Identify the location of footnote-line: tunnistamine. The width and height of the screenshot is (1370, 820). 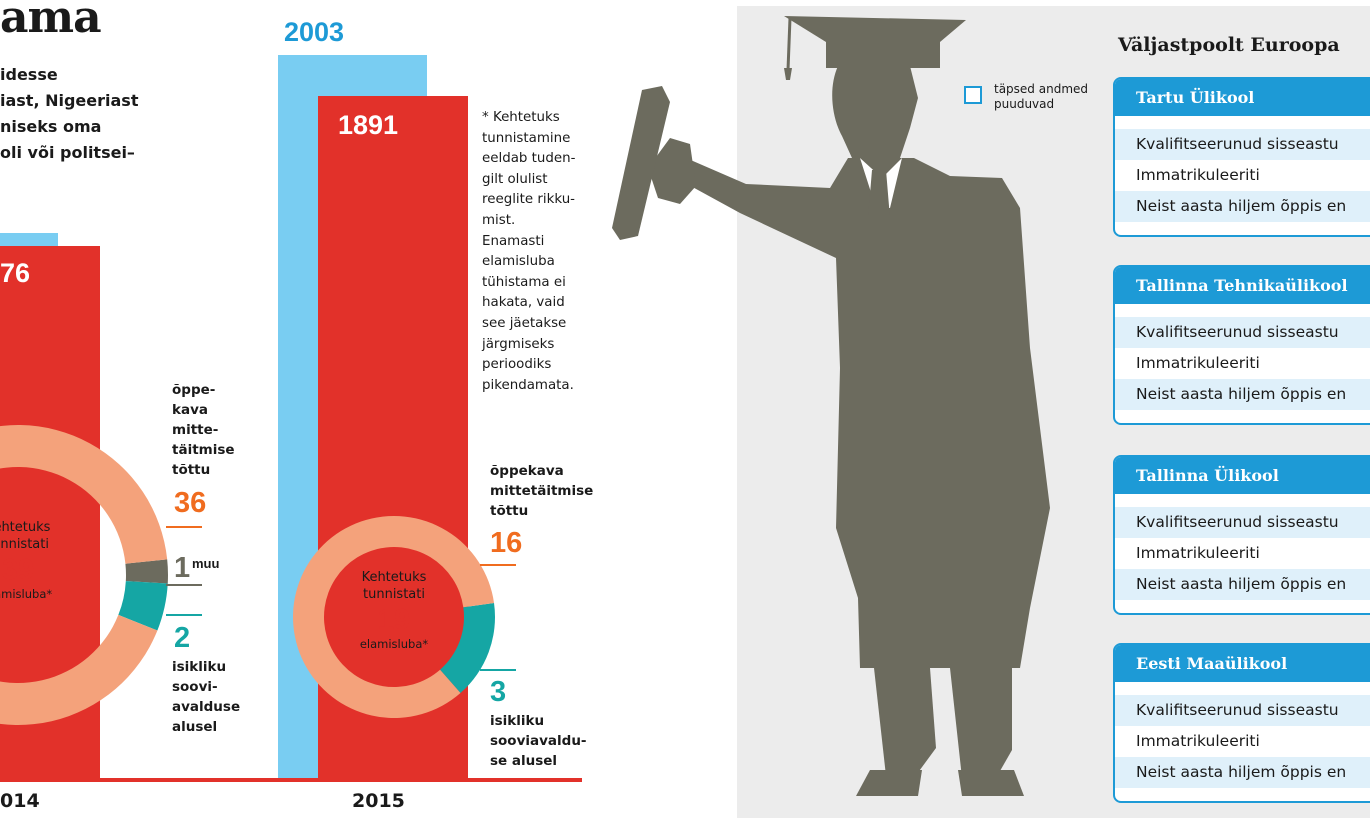
(526, 138).